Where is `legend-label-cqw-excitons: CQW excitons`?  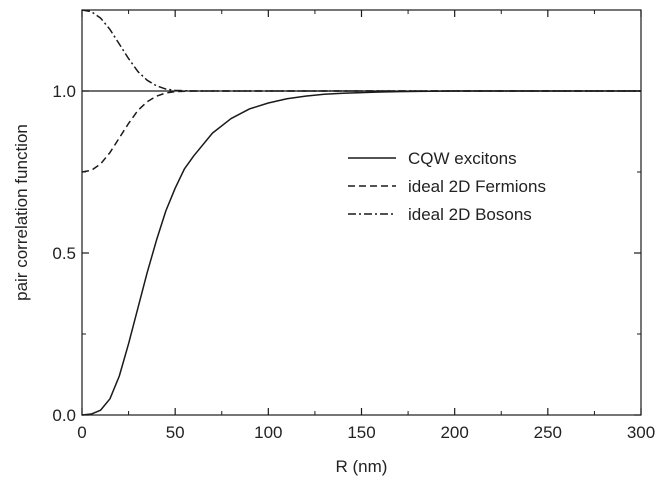
legend-label-cqw-excitons: CQW excitons is located at coordinates (462, 158).